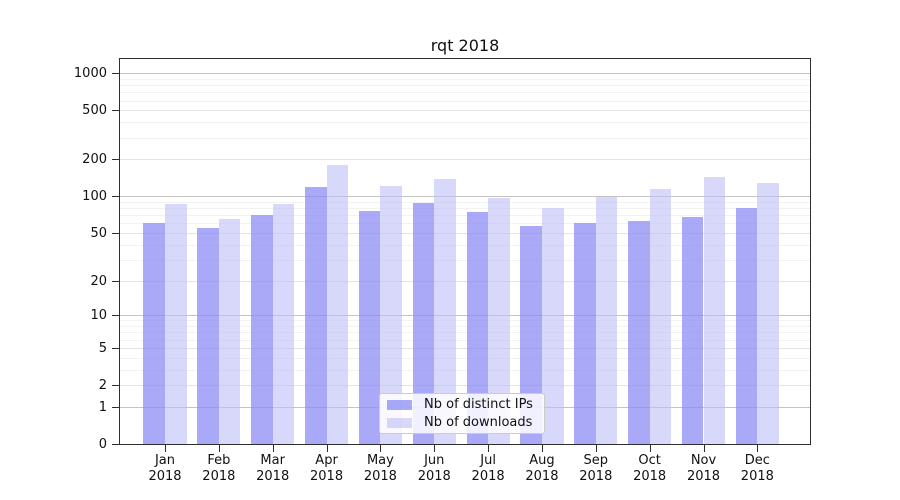 This screenshot has height=500, width=900. Describe the element at coordinates (757, 468) in the screenshot. I see `x-tick-label-dec: Dec 2018` at that location.